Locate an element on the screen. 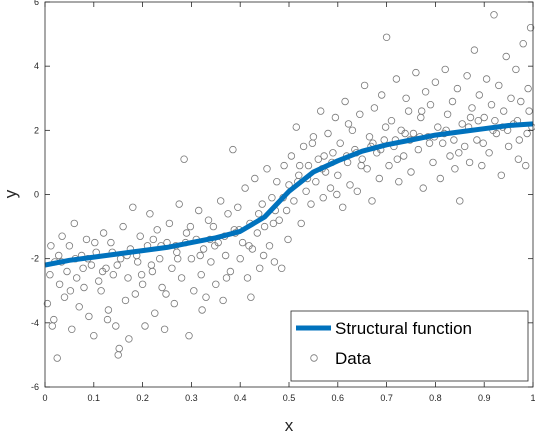 This screenshot has width=535, height=436. y-tick-label: 6 is located at coordinates (36, 3).